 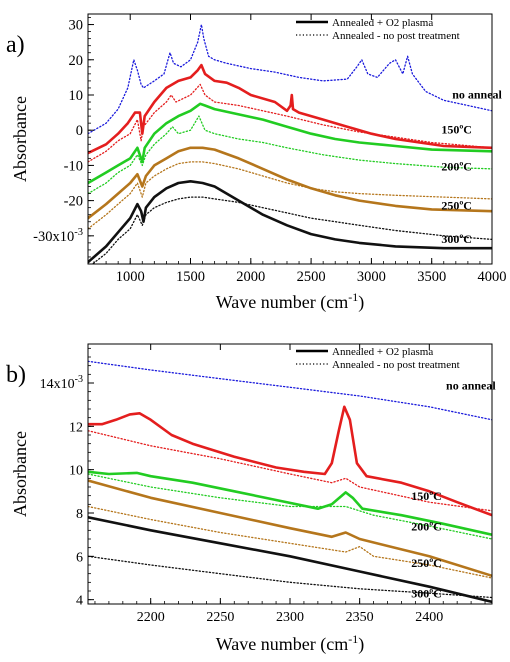 I want to click on x-tick-label: 2300, so click(x=290, y=617).